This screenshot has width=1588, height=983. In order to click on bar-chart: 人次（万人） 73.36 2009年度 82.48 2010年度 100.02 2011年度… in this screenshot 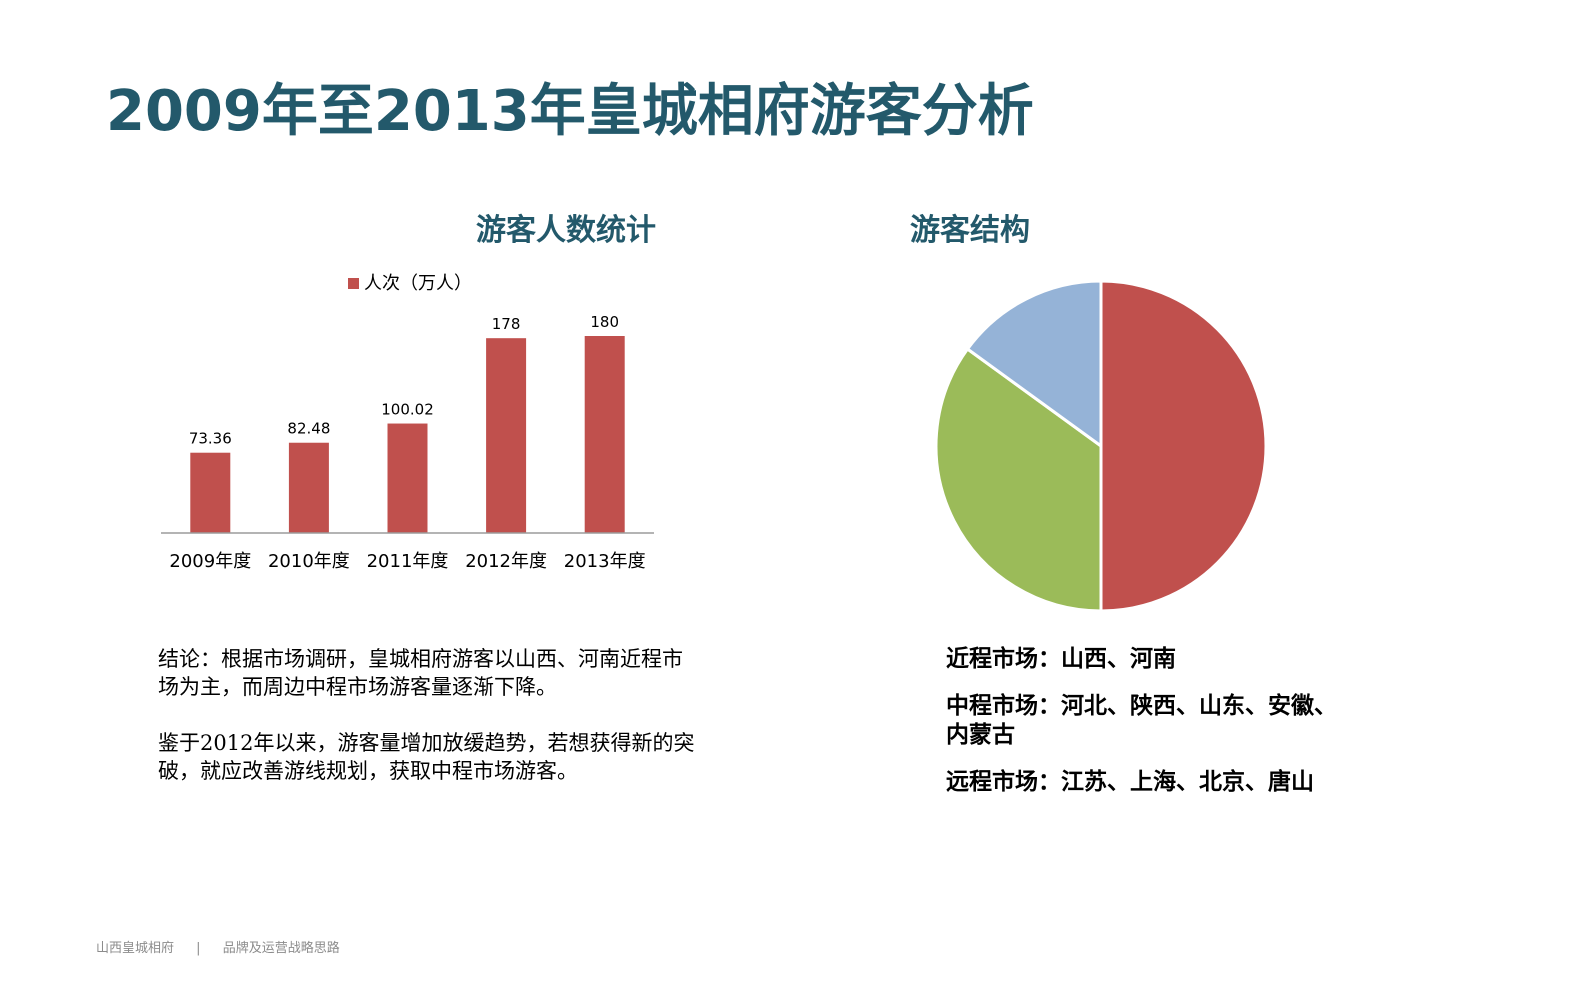, I will do `click(407, 422)`.